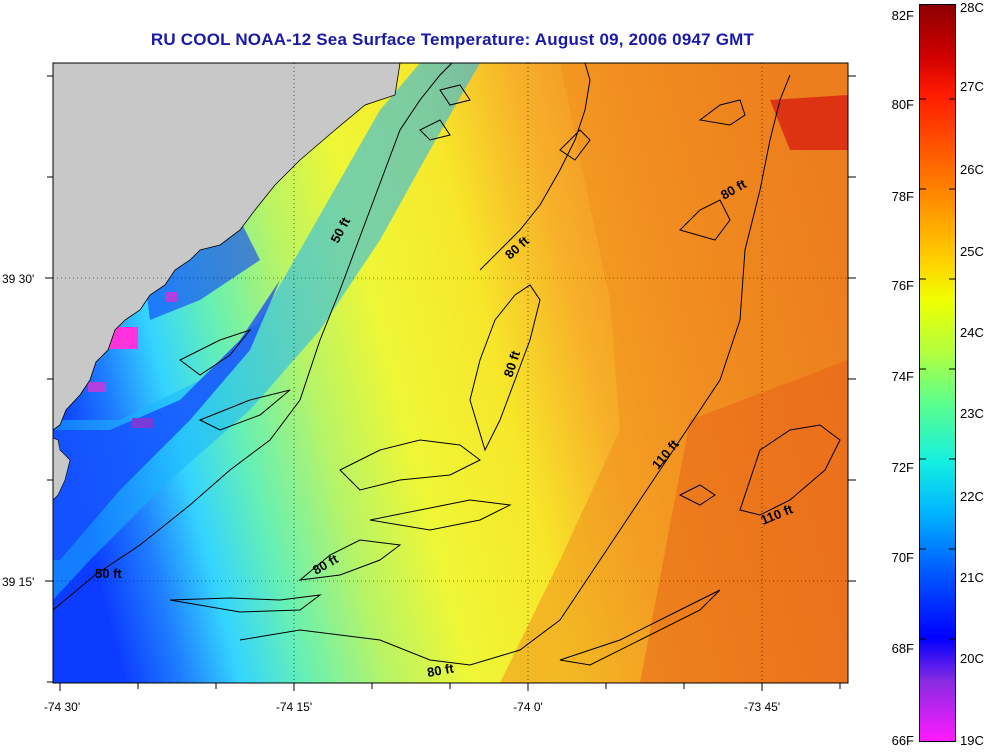 The image size is (1000, 754). What do you see at coordinates (762, 707) in the screenshot?
I see `x-label-4: -73 45'` at bounding box center [762, 707].